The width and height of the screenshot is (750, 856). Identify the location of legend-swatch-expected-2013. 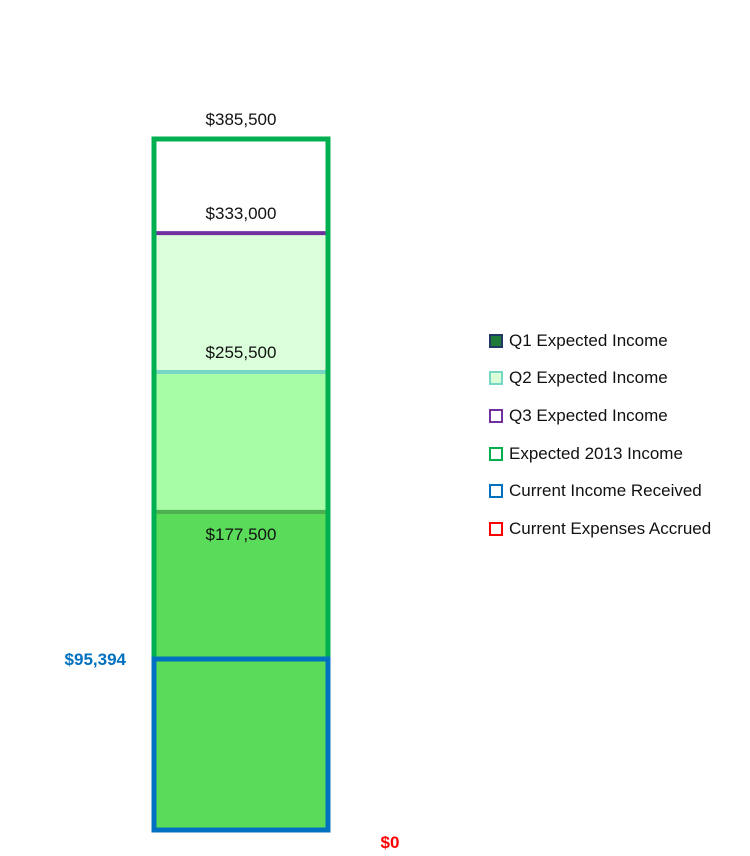
(496, 453).